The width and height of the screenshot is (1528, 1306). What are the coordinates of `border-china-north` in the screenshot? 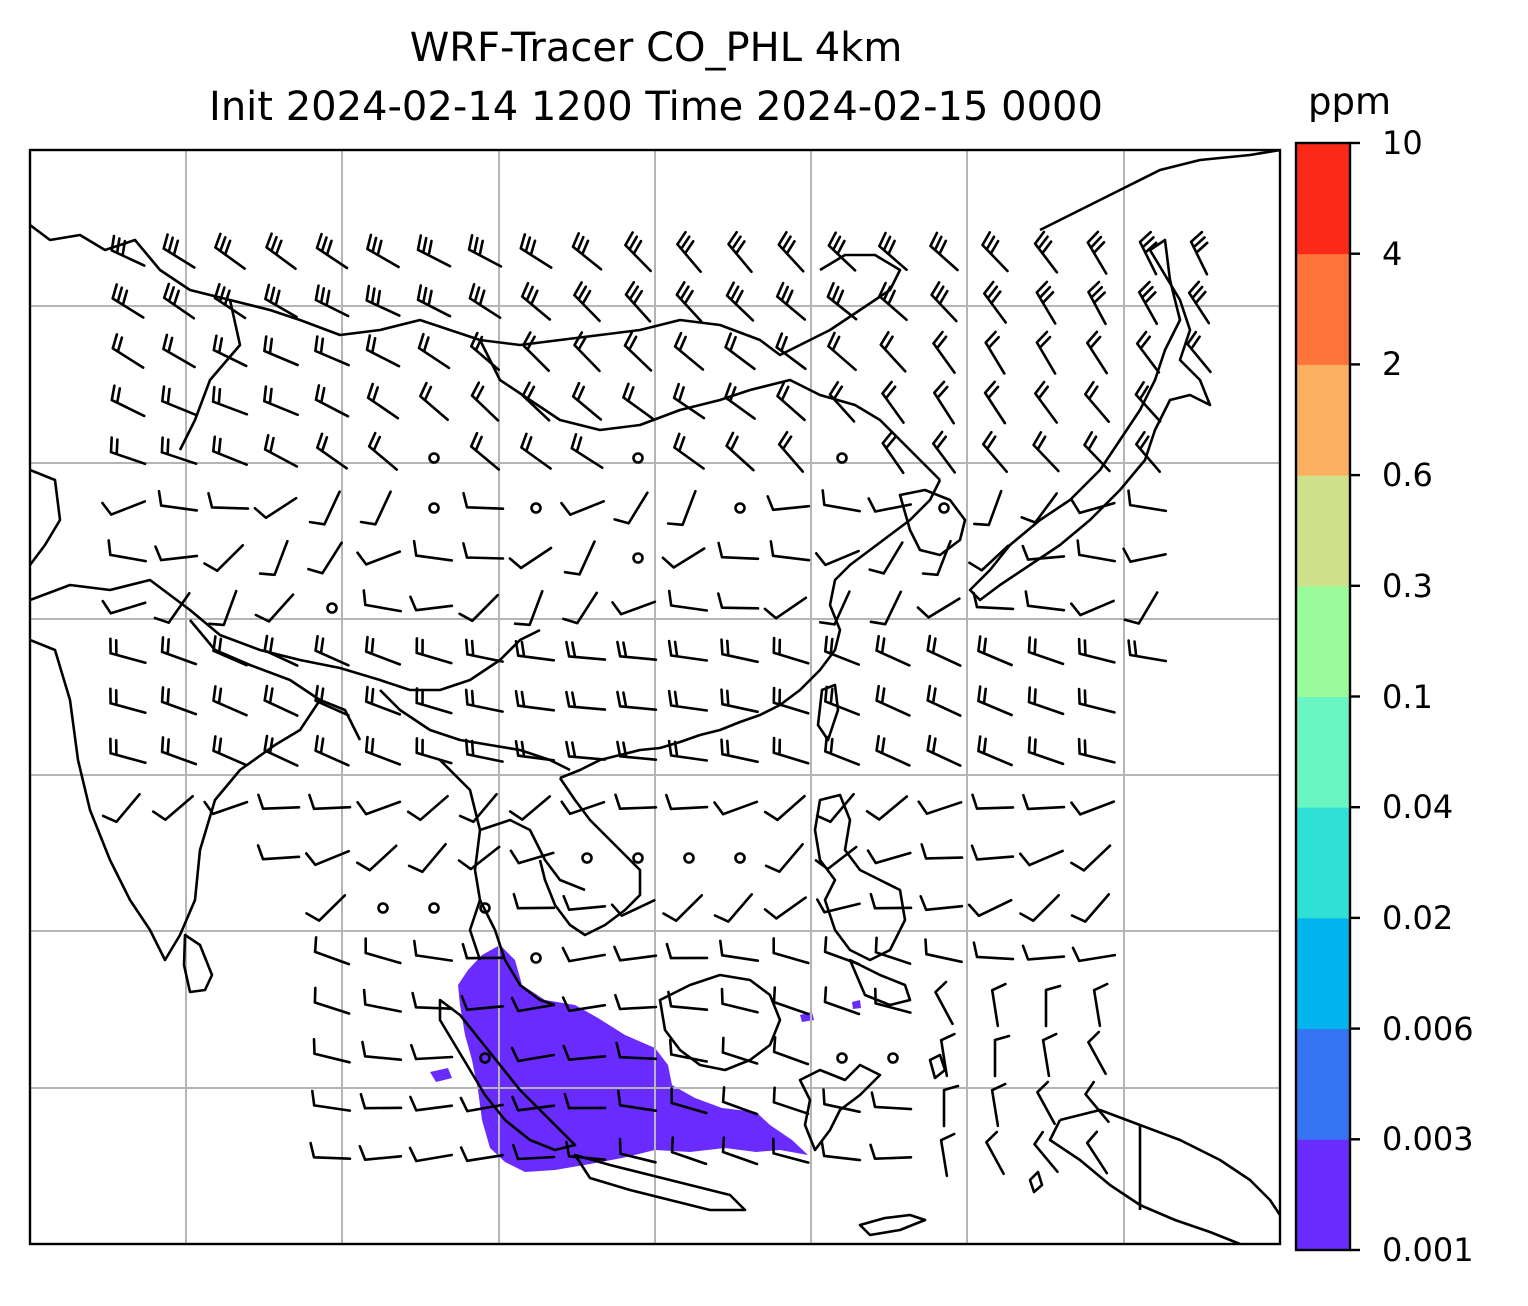 It's located at (614, 385).